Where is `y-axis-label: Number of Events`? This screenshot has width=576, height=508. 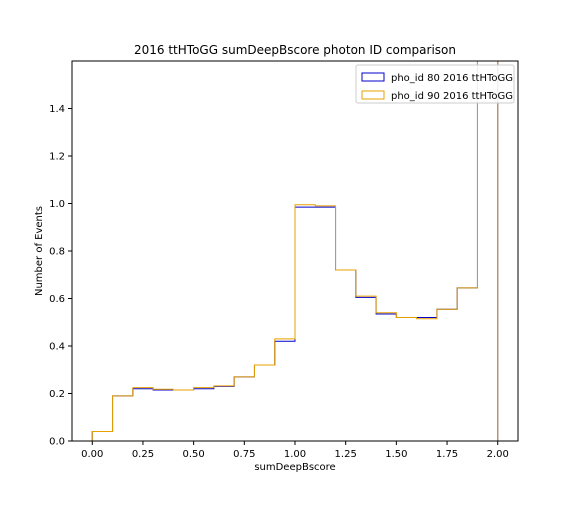
y-axis-label: Number of Events is located at coordinates (39, 251).